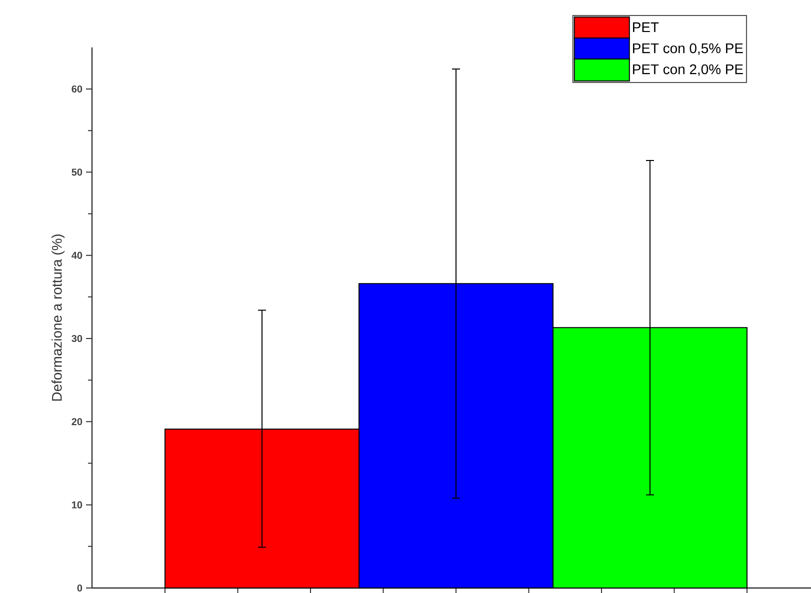 The image size is (811, 593). I want to click on y-axis-title: Deformazione a rottura (%), so click(58, 317).